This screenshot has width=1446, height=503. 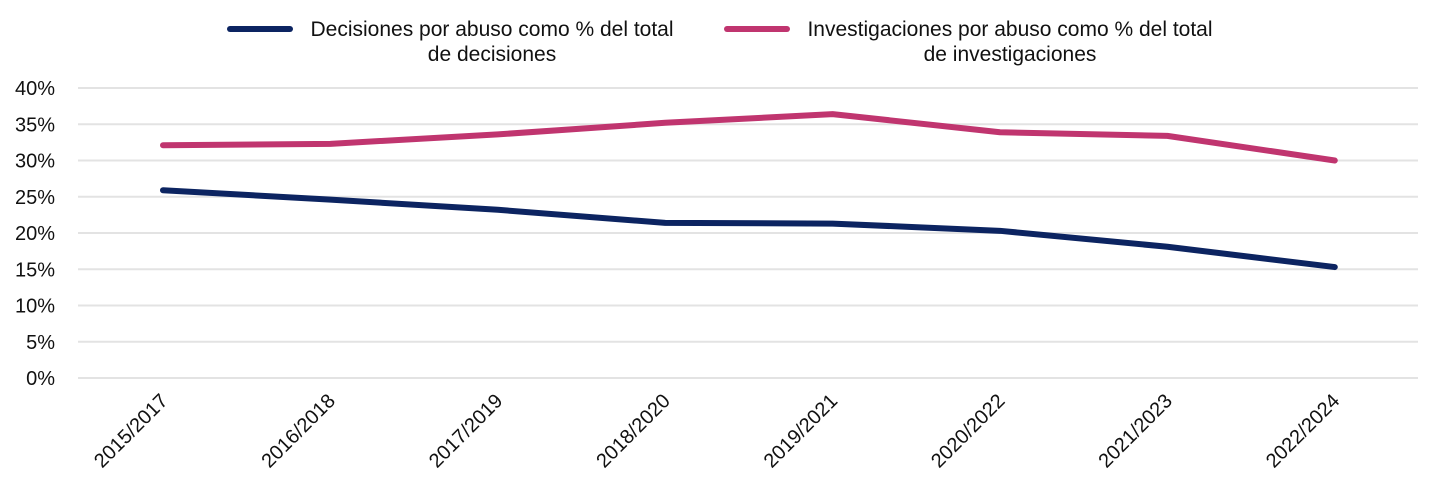 I want to click on legend-label: de decisiones, so click(x=492, y=54).